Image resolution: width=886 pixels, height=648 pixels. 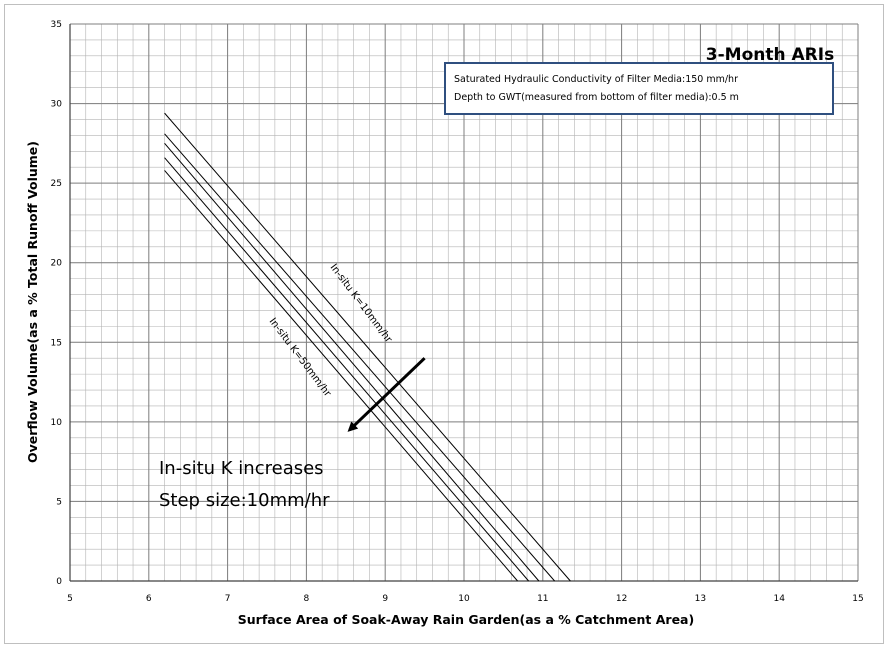 What do you see at coordinates (386, 394) in the screenshot?
I see `arrow-k-increases` at bounding box center [386, 394].